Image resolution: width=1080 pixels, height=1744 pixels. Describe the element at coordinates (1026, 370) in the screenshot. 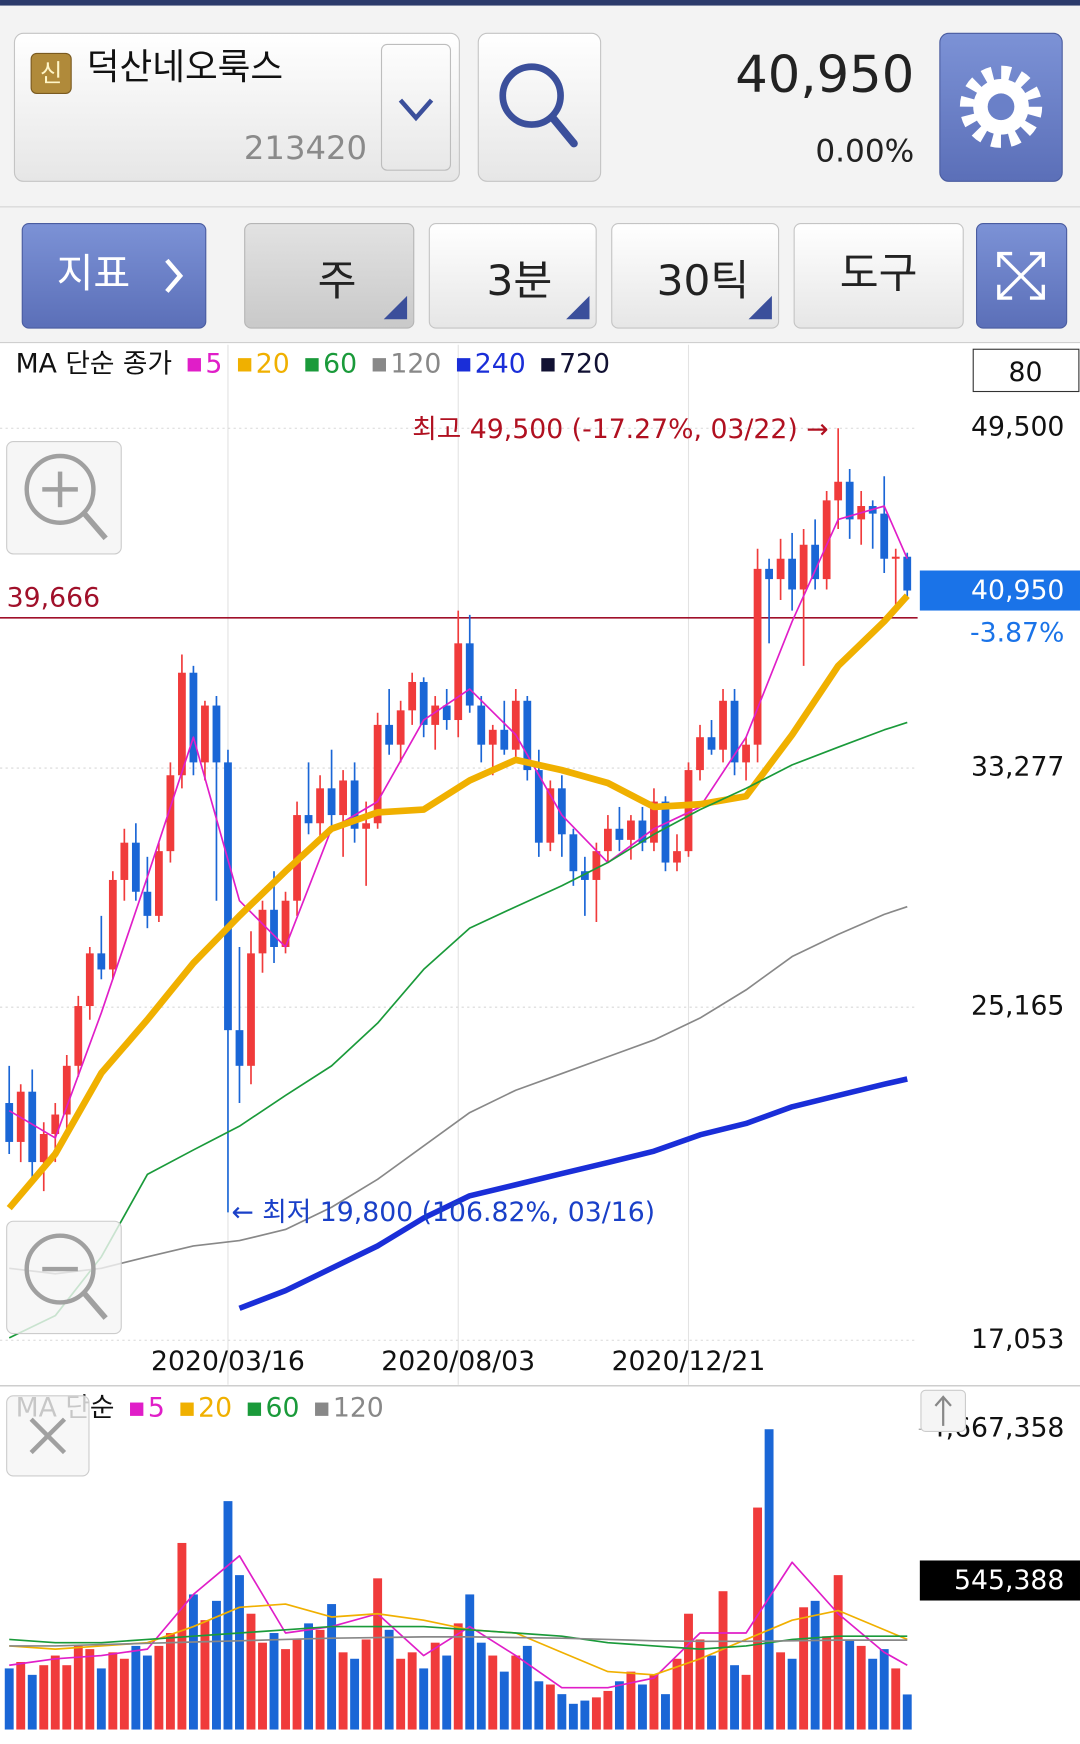

I see `scale-box` at that location.